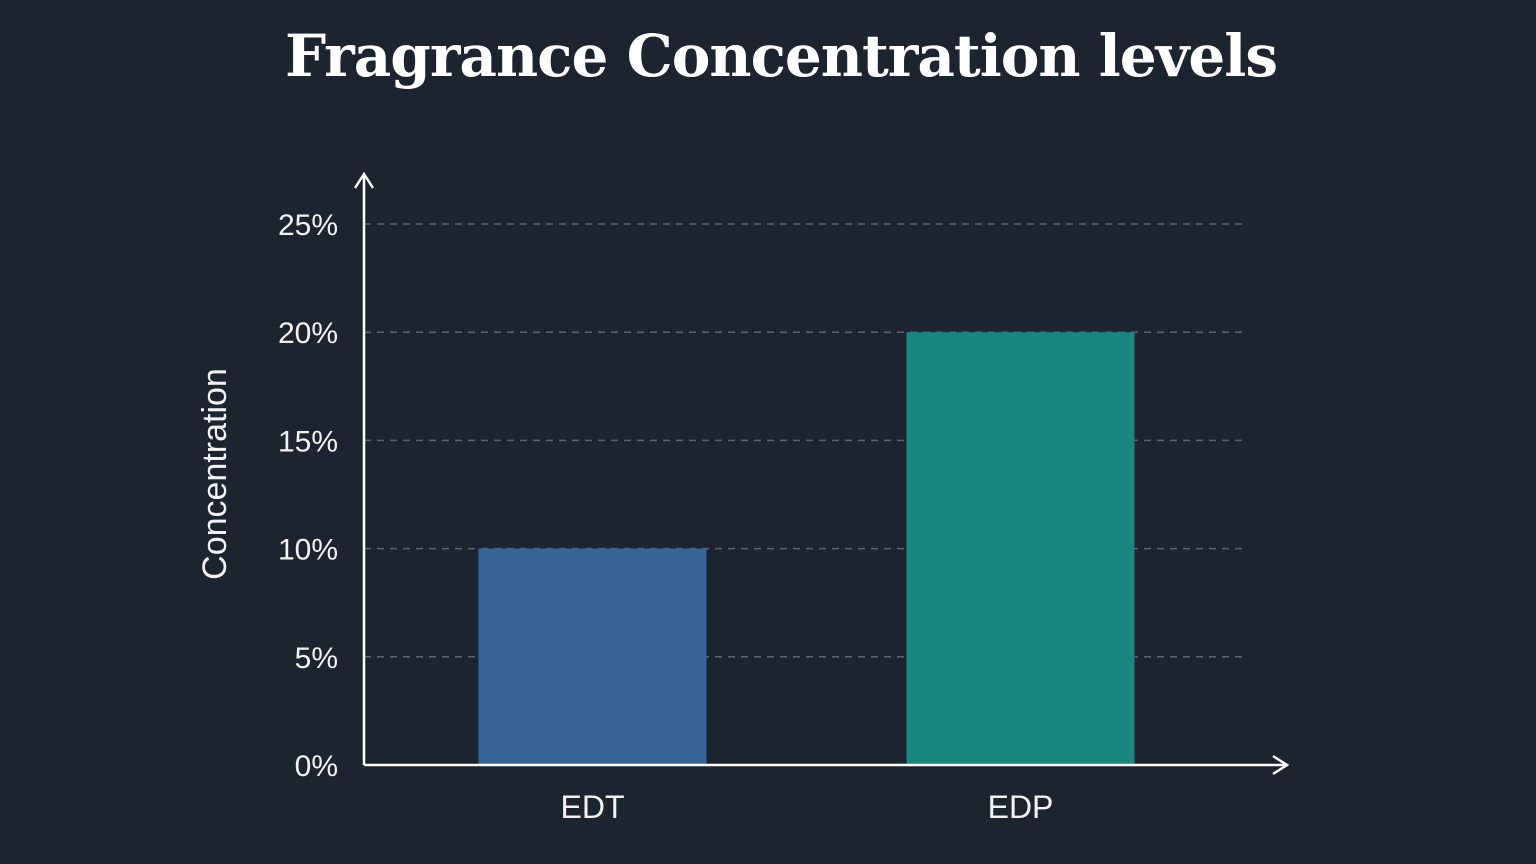 The height and width of the screenshot is (864, 1536). Describe the element at coordinates (215, 474) in the screenshot. I see `y-axis-title: Concentration` at that location.